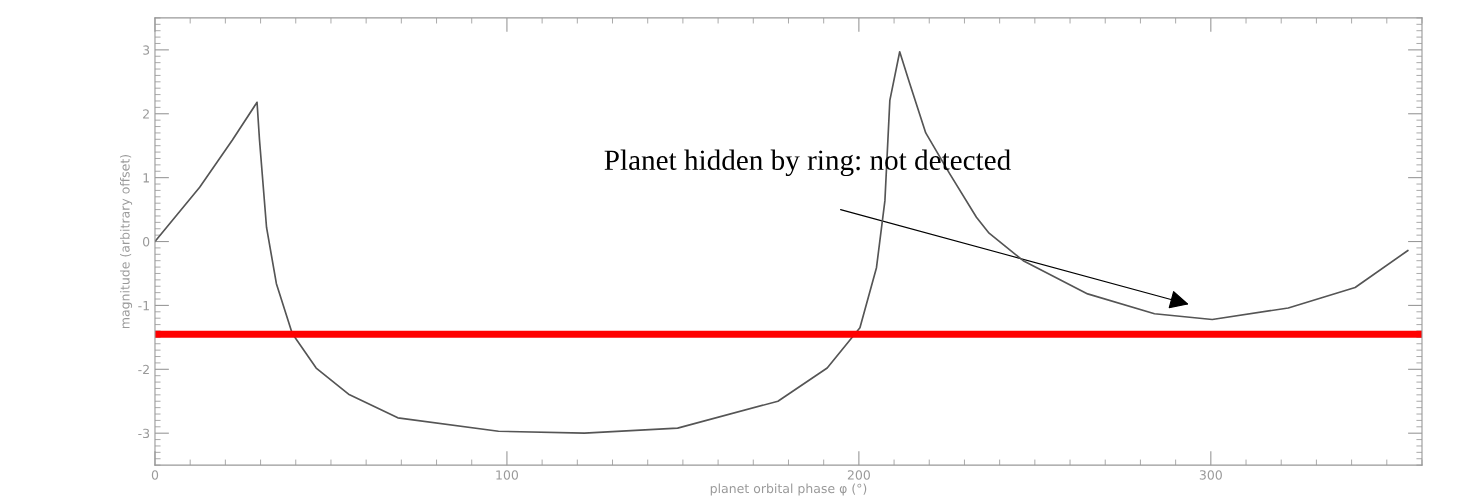 Image resolution: width=1469 pixels, height=498 pixels. I want to click on y-tick-label: -2, so click(143, 369).